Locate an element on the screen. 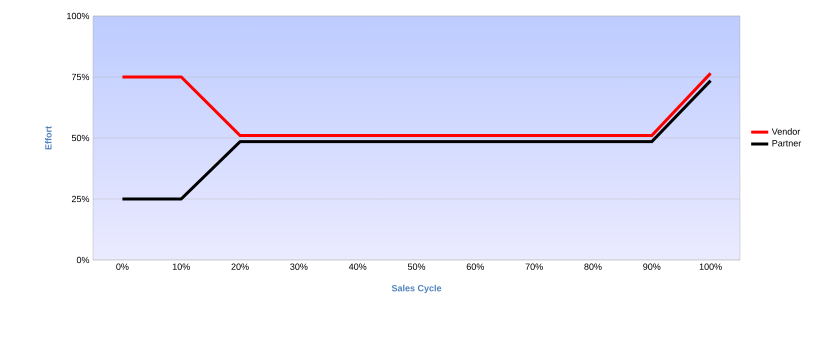  y-axis-title: Effort is located at coordinates (48, 138).